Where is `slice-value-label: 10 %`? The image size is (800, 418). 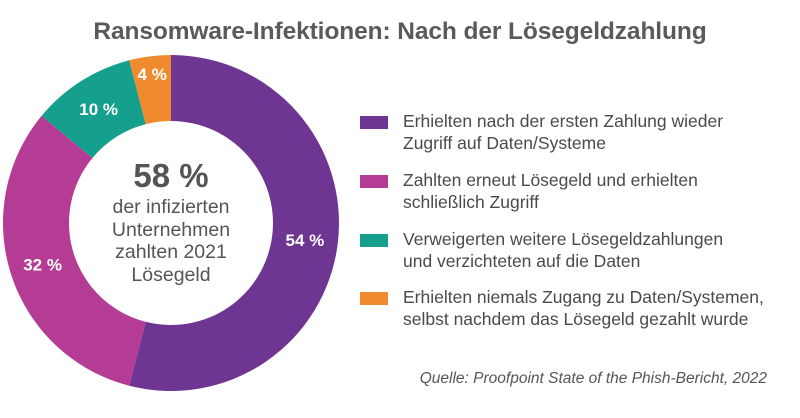
slice-value-label: 10 % is located at coordinates (98, 109).